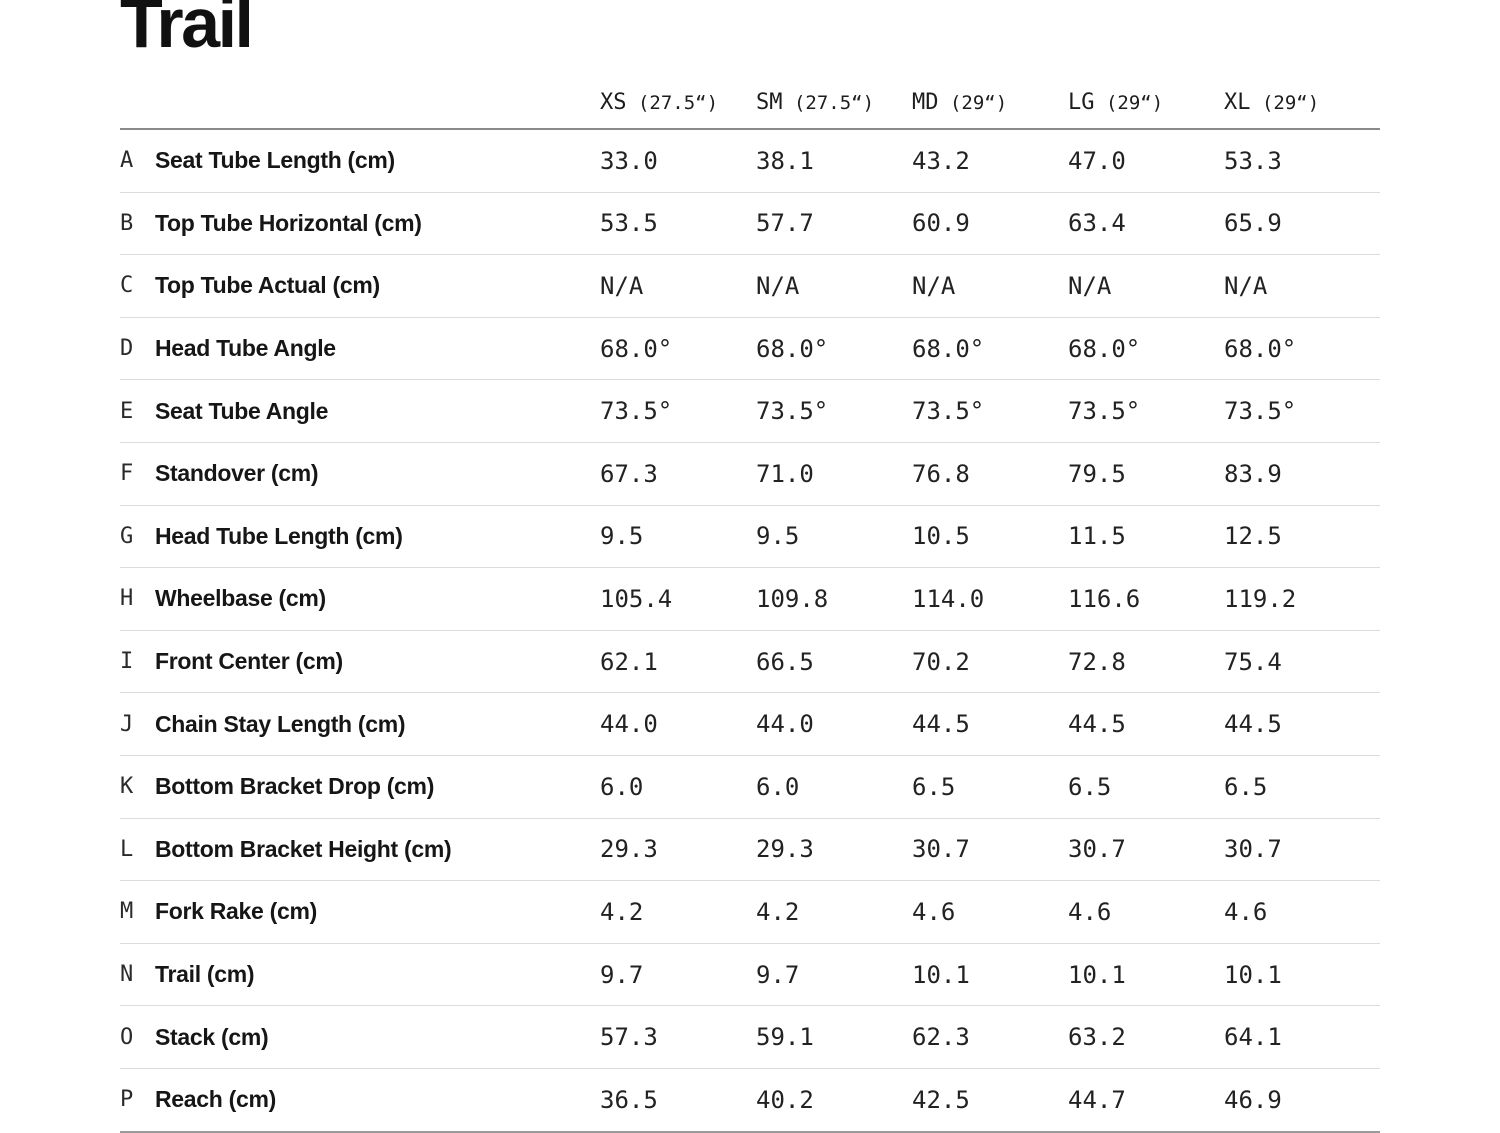  What do you see at coordinates (127, 286) in the screenshot?
I see `row-letter: C` at bounding box center [127, 286].